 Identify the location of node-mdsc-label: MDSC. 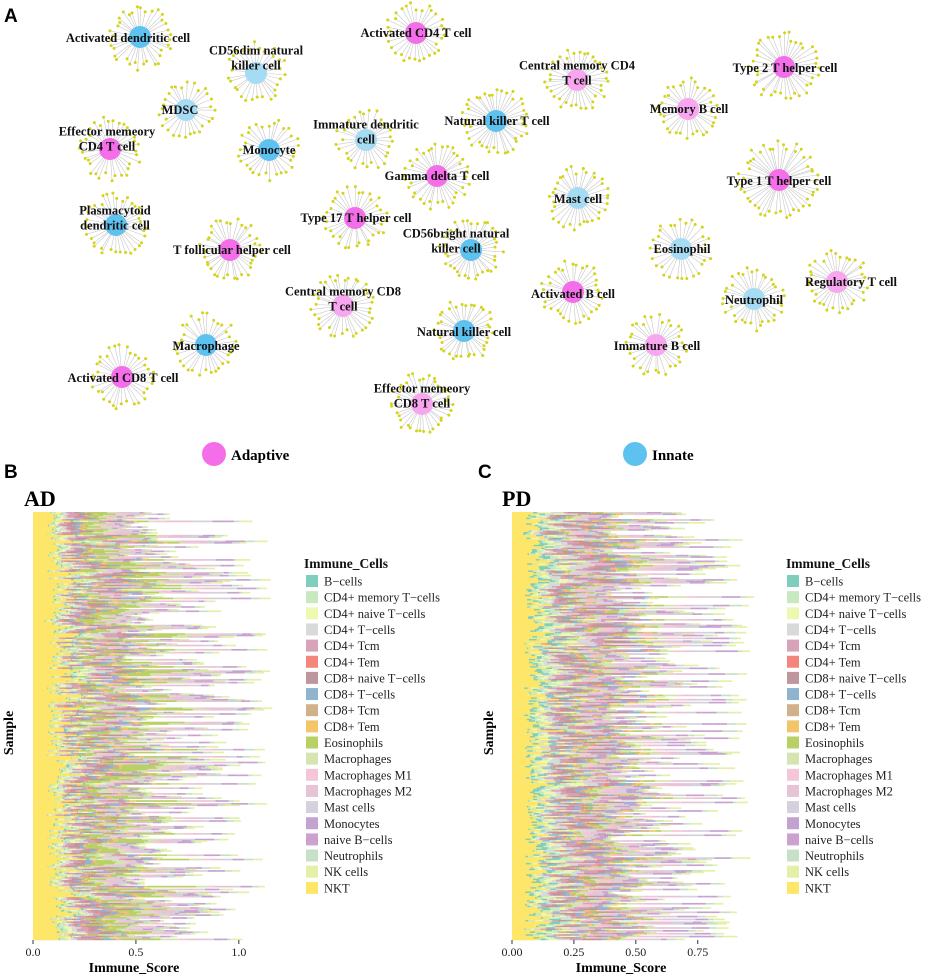
(180, 110).